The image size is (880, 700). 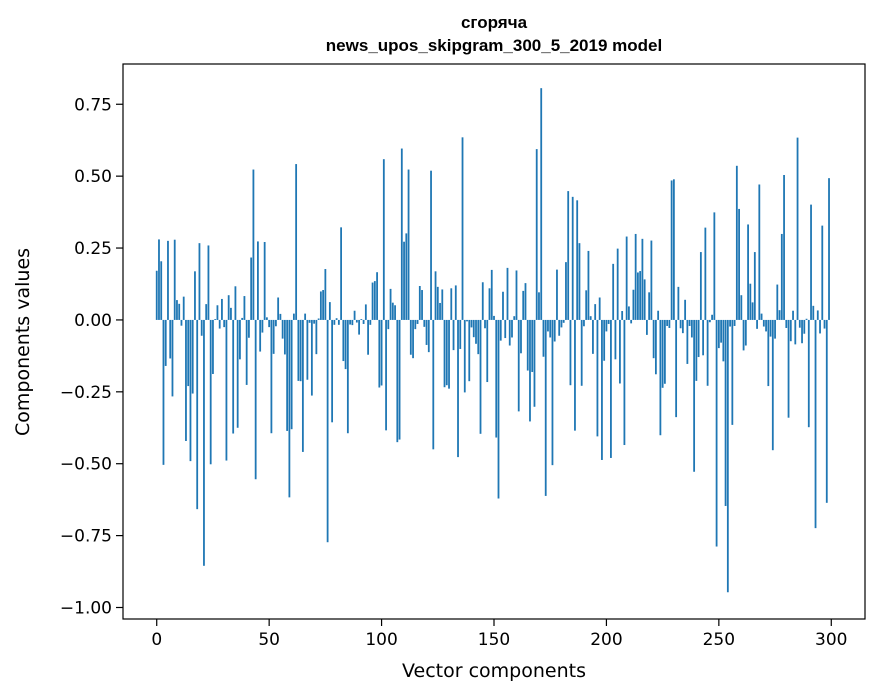 I want to click on y-axis-ticks: 0.75 0.50 0.25 0.00 −0.25 −0.50 −0.75 −1.00, so click(x=91, y=356).